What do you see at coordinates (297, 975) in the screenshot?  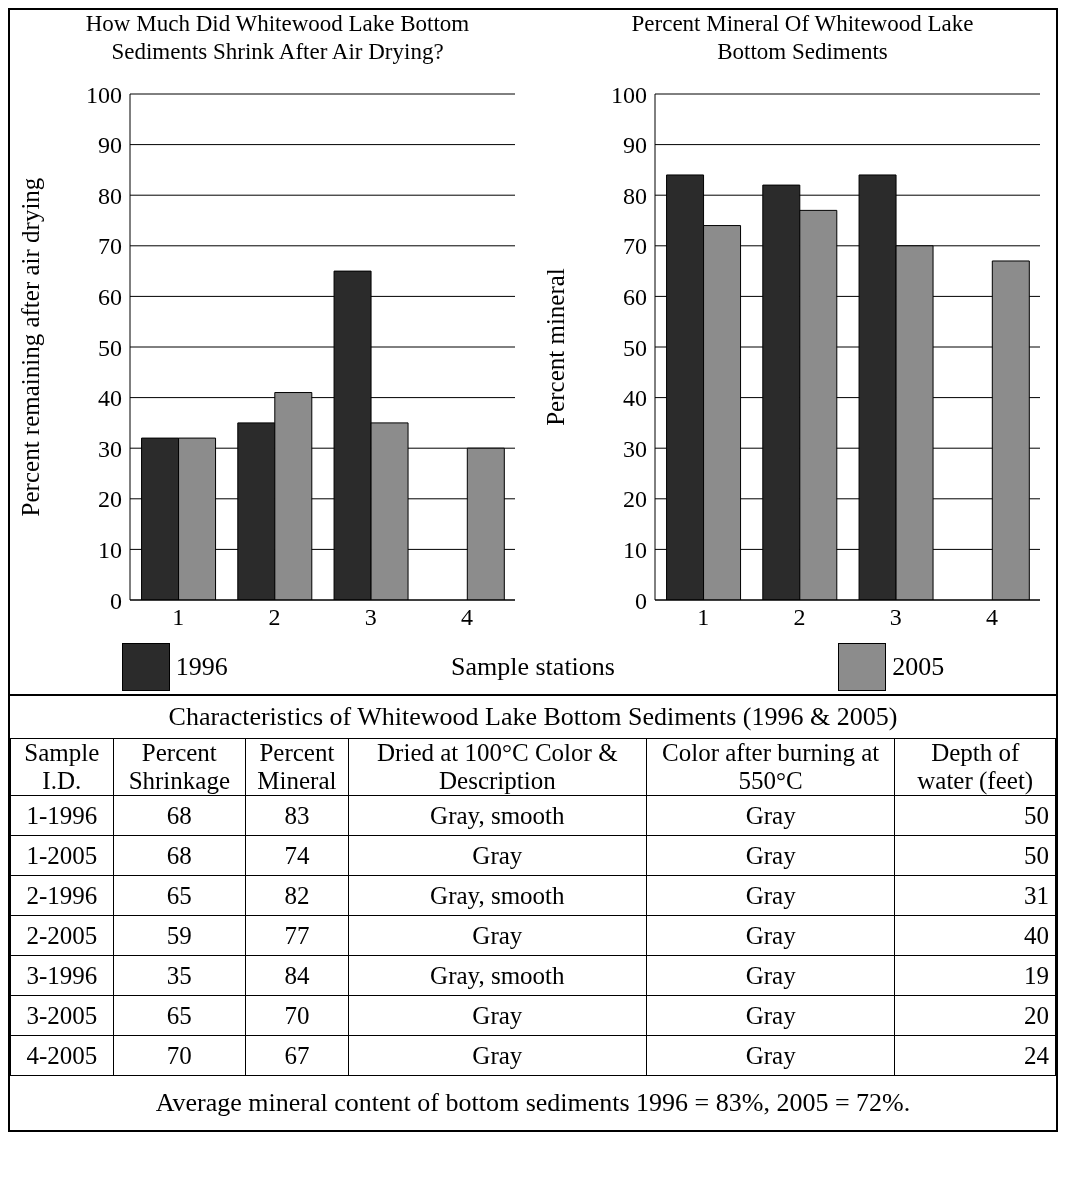 I see `text: 84` at bounding box center [297, 975].